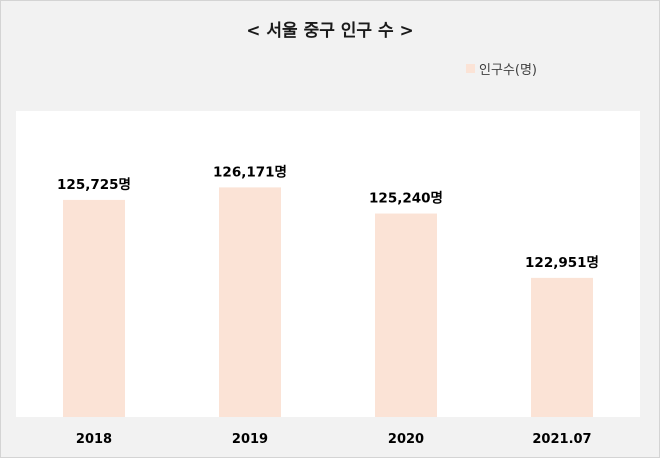 The height and width of the screenshot is (458, 660). Describe the element at coordinates (250, 302) in the screenshot. I see `bar-2019` at that location.